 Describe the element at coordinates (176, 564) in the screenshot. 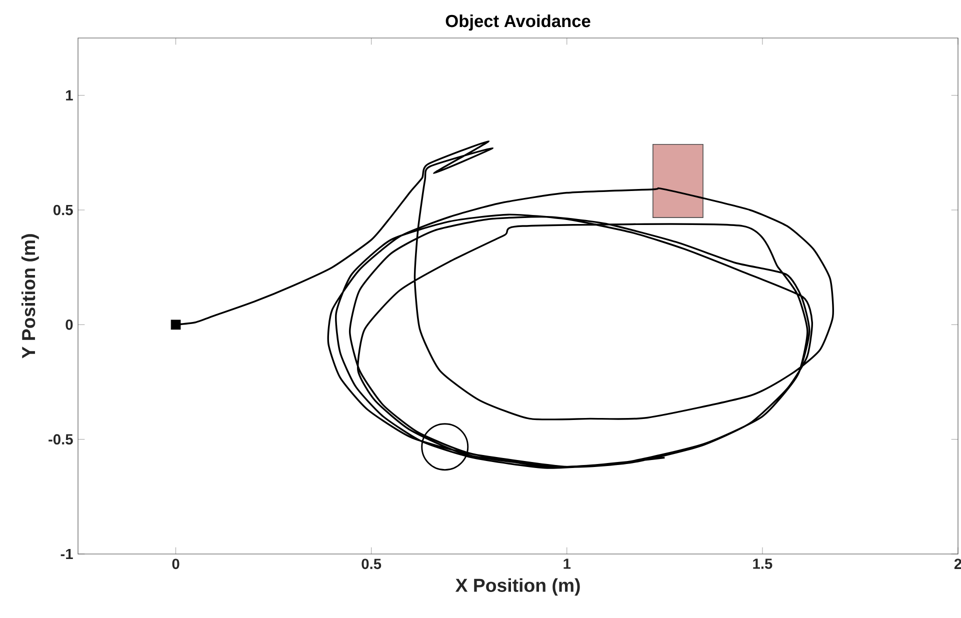

I see `x-tick-label: 0` at that location.